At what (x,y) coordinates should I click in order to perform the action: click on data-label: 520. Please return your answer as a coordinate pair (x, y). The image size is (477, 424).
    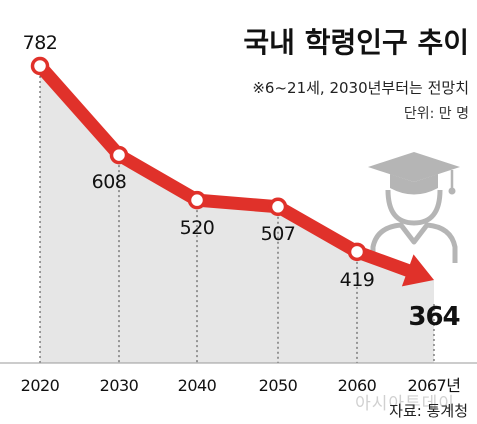
    Looking at the image, I should click on (197, 228).